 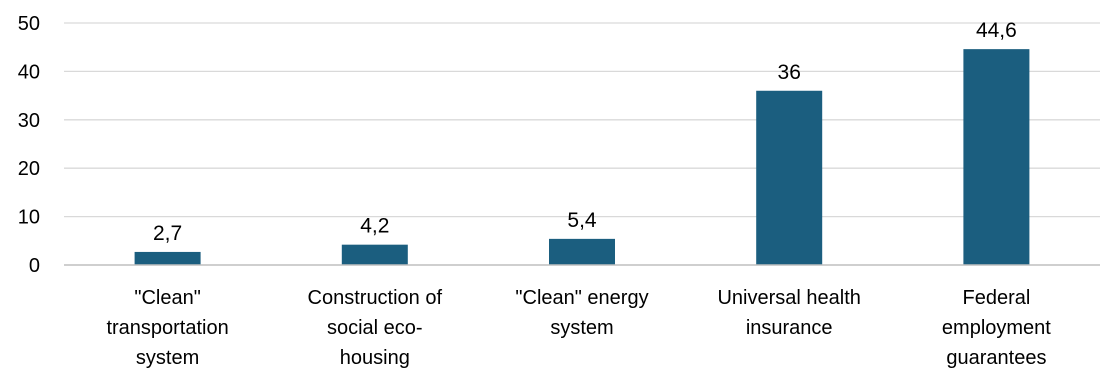 I want to click on y-tick-label: 30, so click(x=29, y=121).